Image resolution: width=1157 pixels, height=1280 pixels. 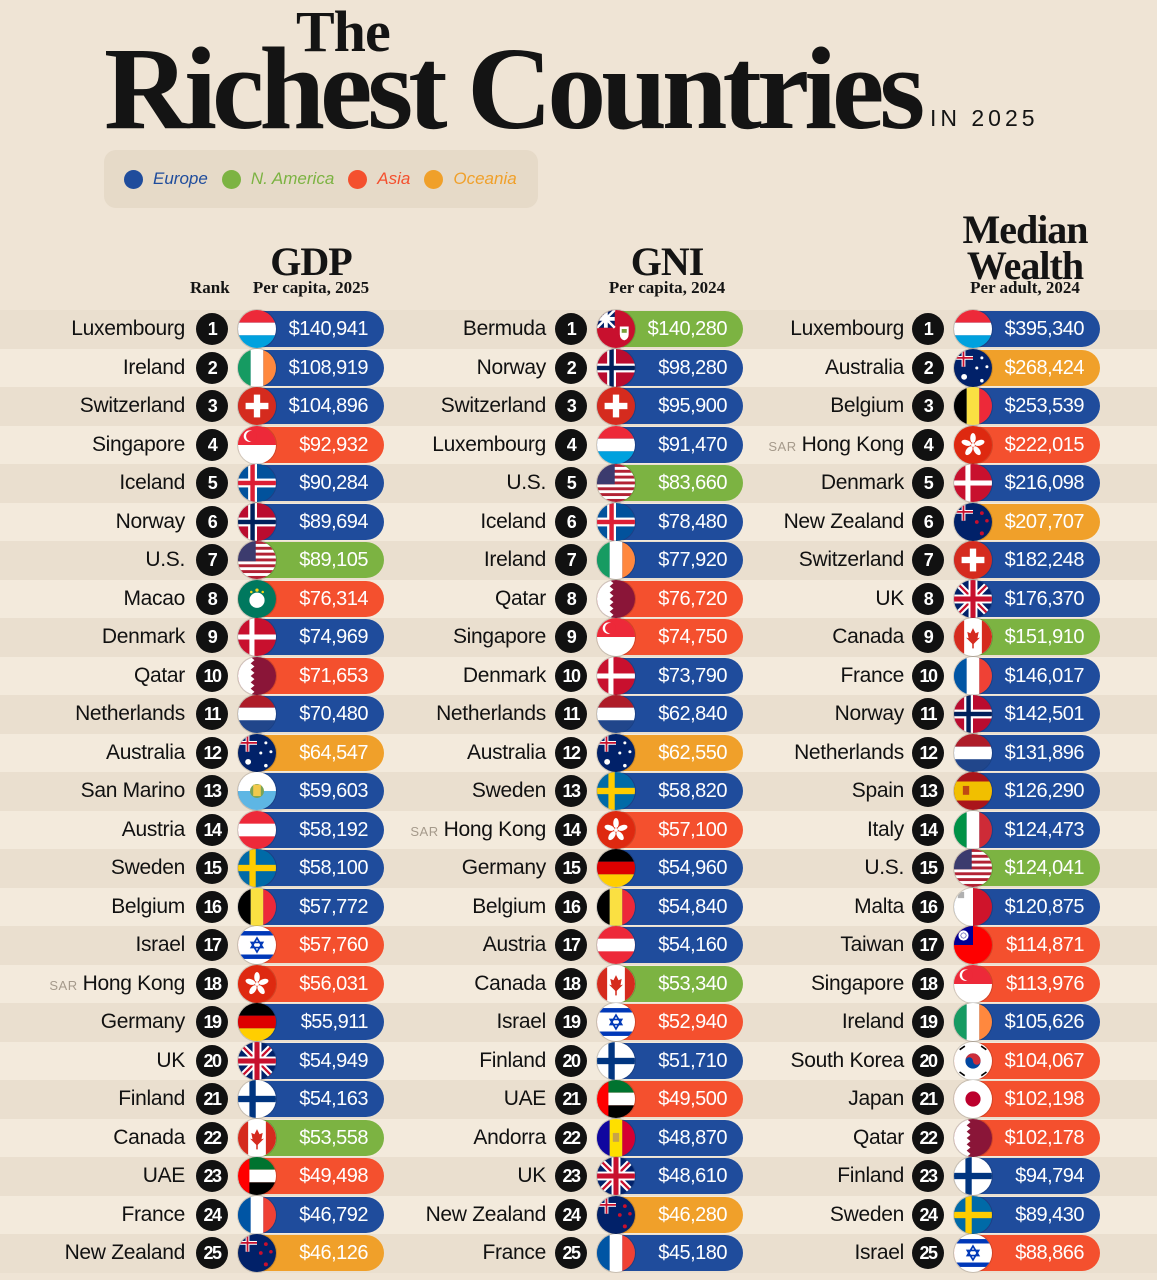 What do you see at coordinates (138, 445) in the screenshot?
I see `country-name: Singapore` at bounding box center [138, 445].